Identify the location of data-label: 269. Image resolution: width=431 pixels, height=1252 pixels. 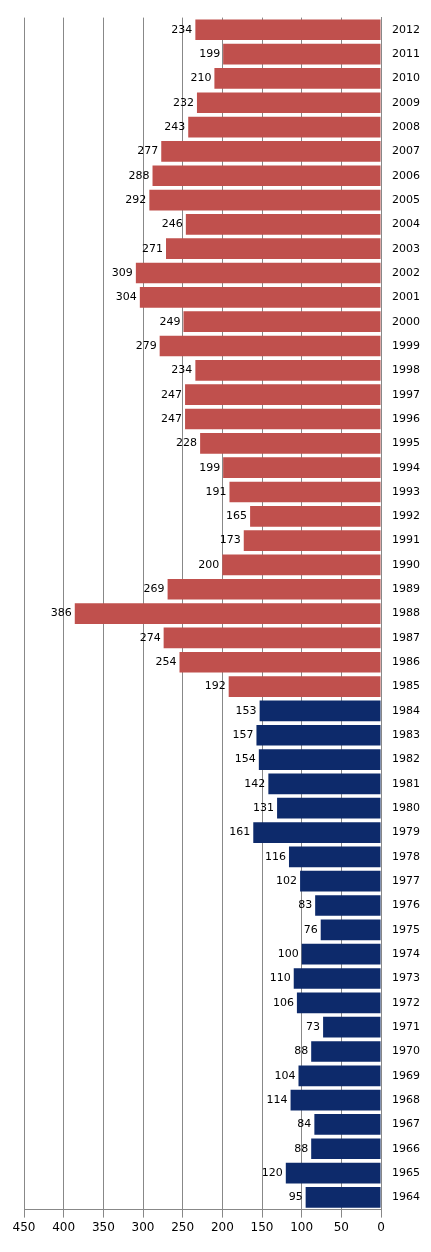
(154, 589).